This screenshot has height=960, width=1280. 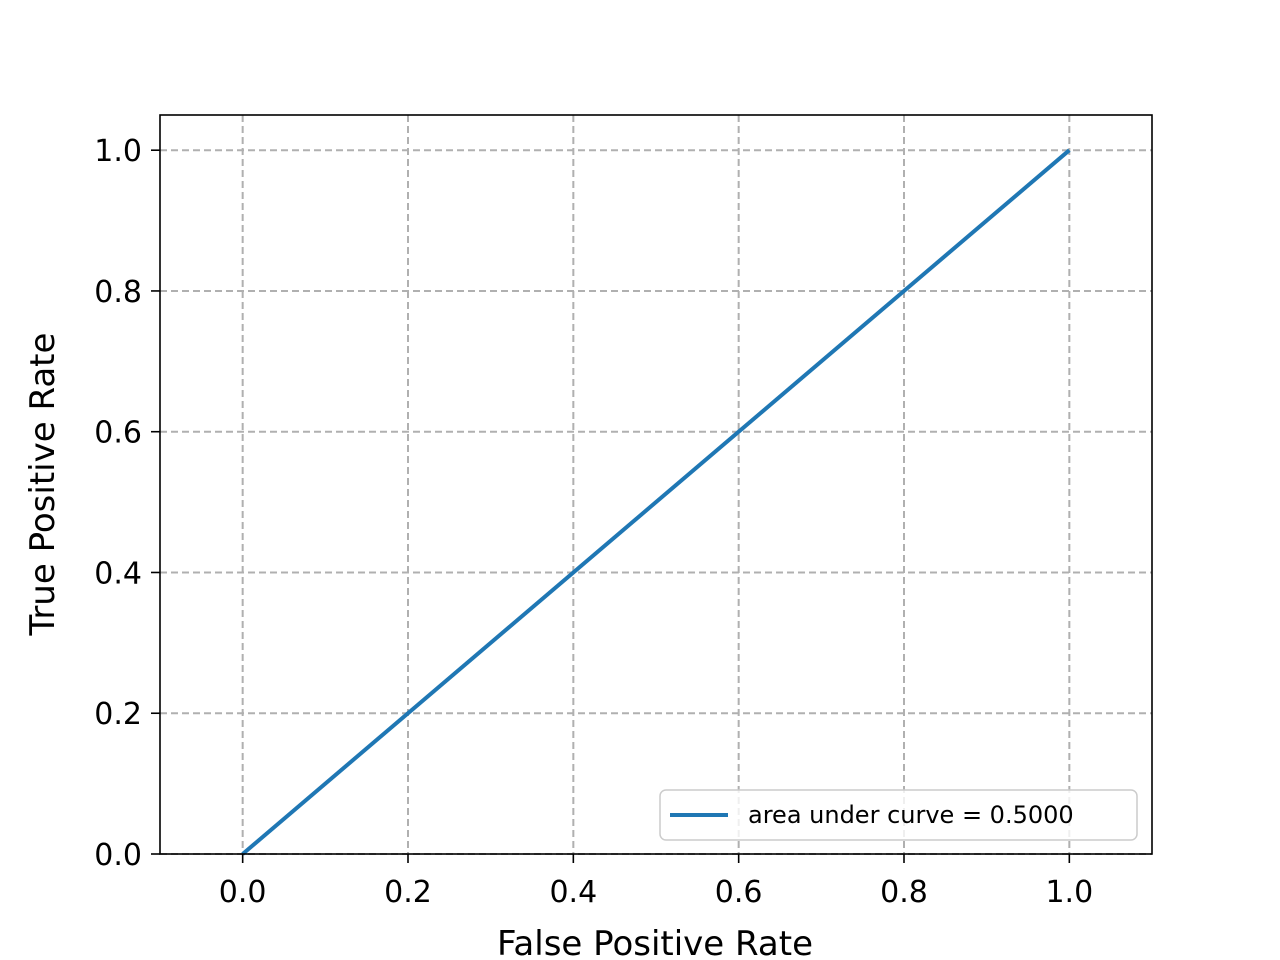 What do you see at coordinates (573, 892) in the screenshot?
I see `x-tick-label: 0.4` at bounding box center [573, 892].